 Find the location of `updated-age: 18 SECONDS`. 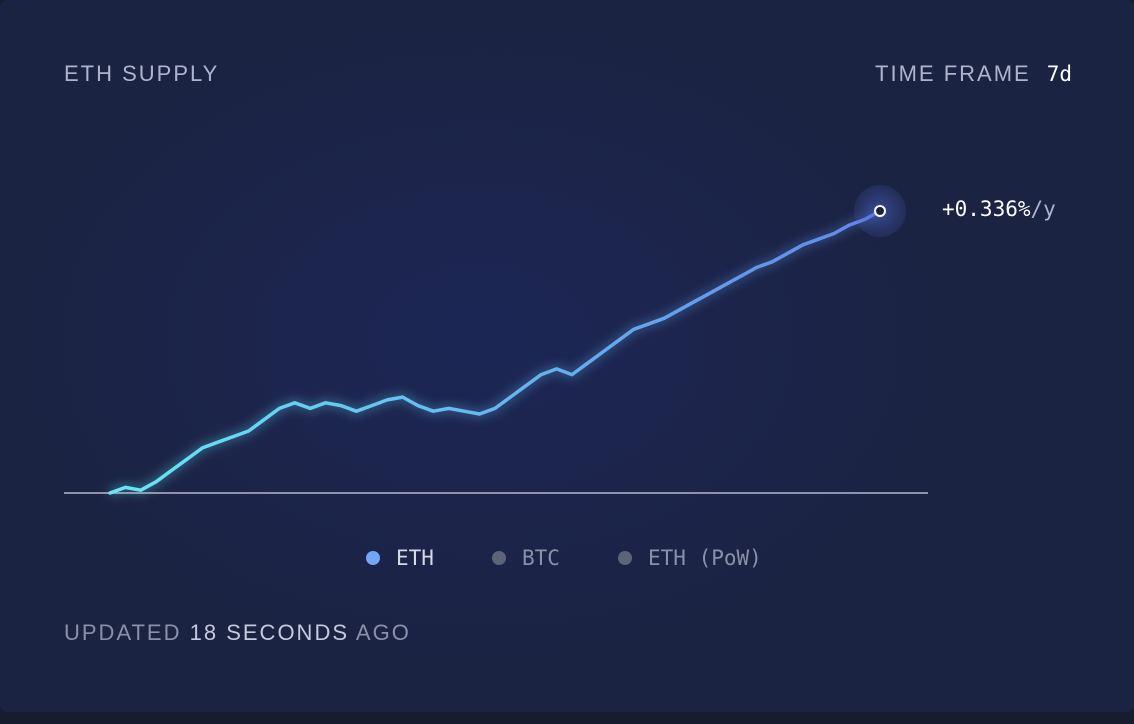

updated-age: 18 SECONDS is located at coordinates (269, 632).